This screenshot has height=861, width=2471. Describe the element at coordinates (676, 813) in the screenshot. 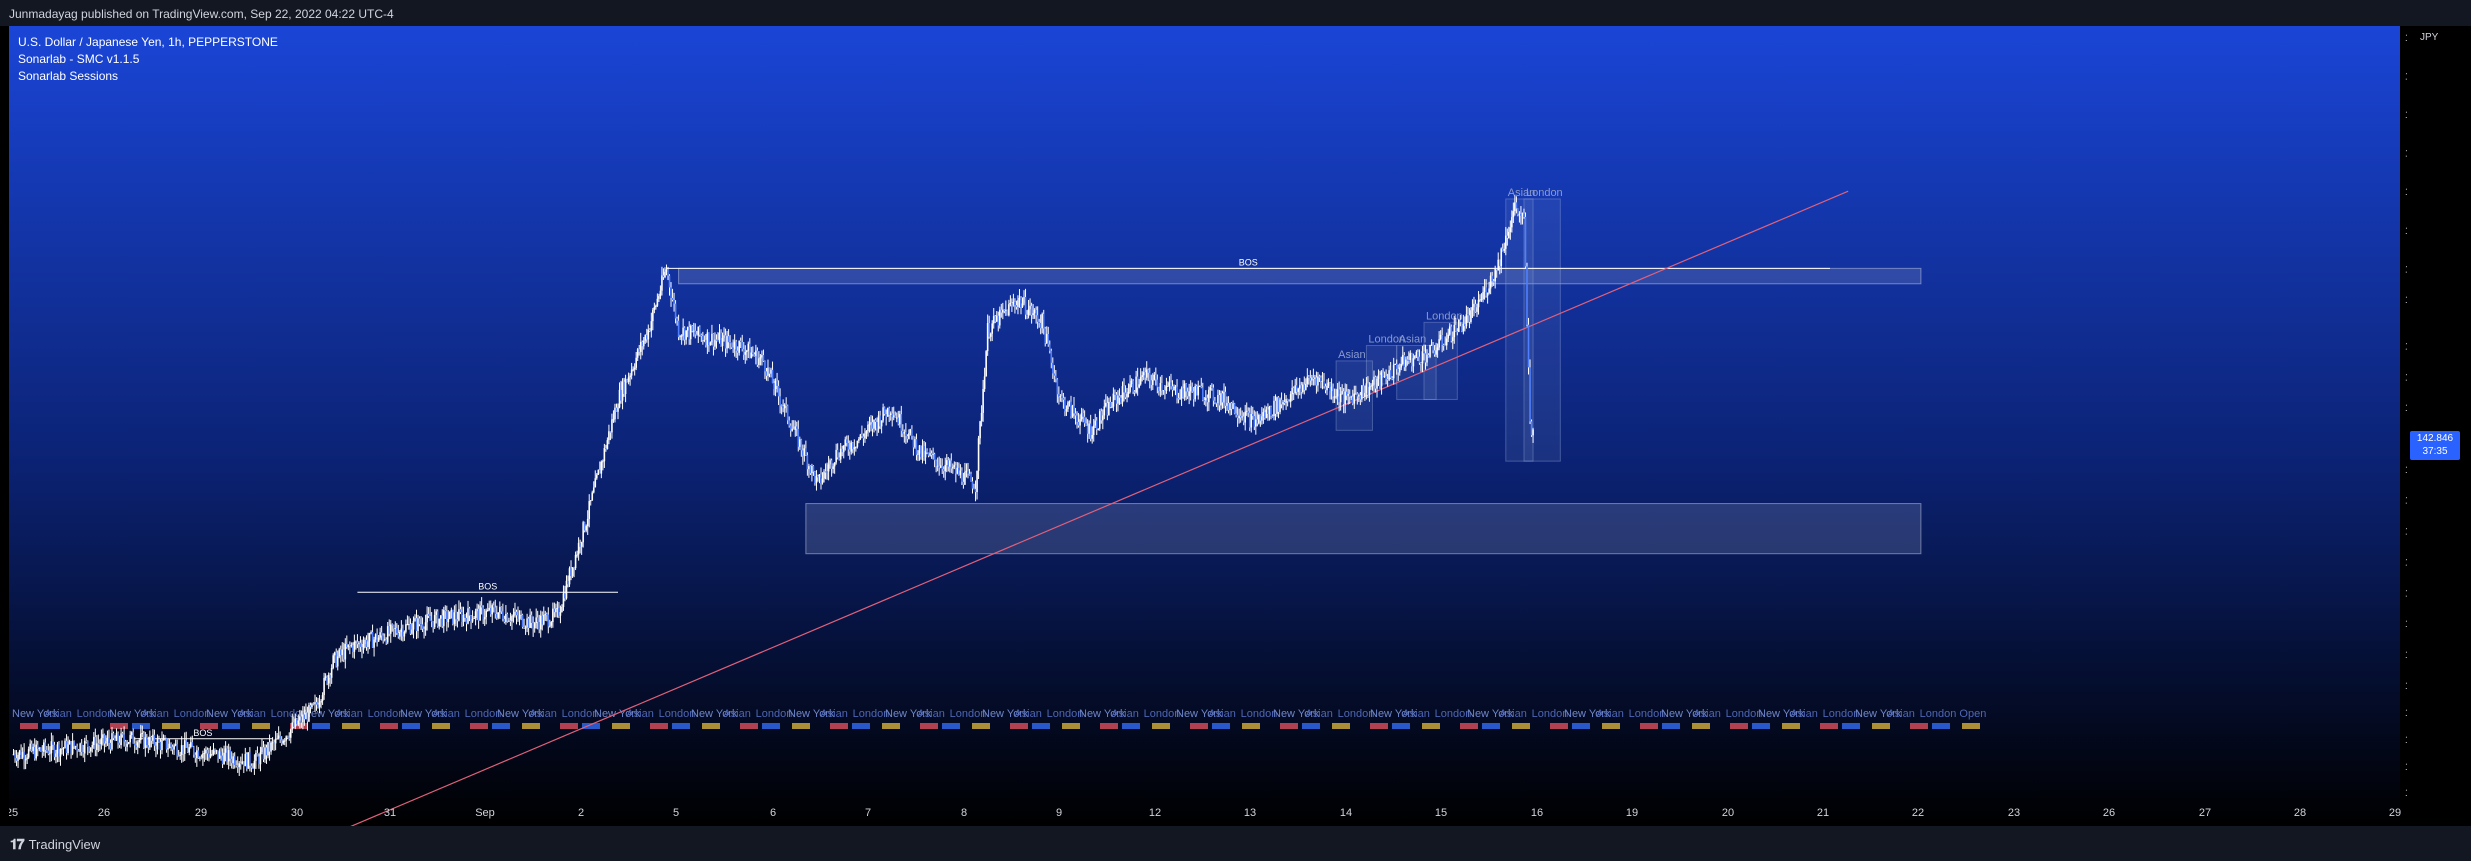

I see `x-tick-label: 5` at that location.